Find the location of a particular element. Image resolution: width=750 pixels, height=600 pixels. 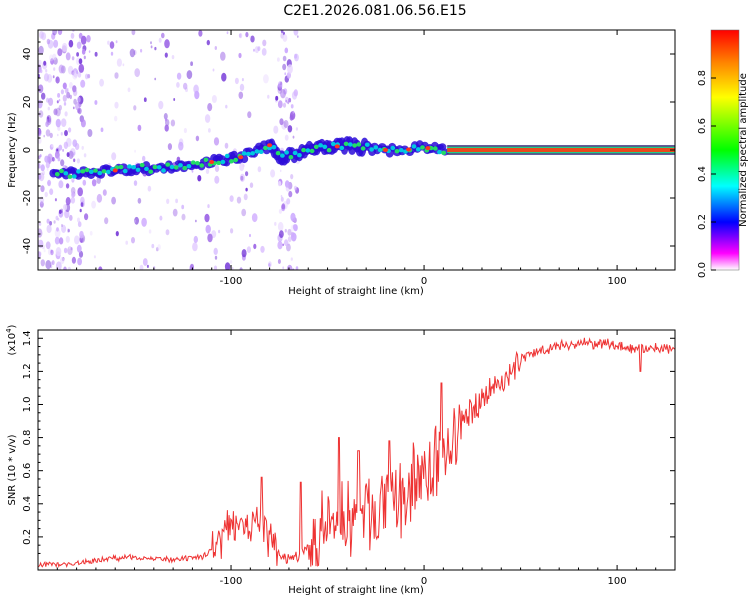

y-tick-label: 0 is located at coordinates (27, 150).